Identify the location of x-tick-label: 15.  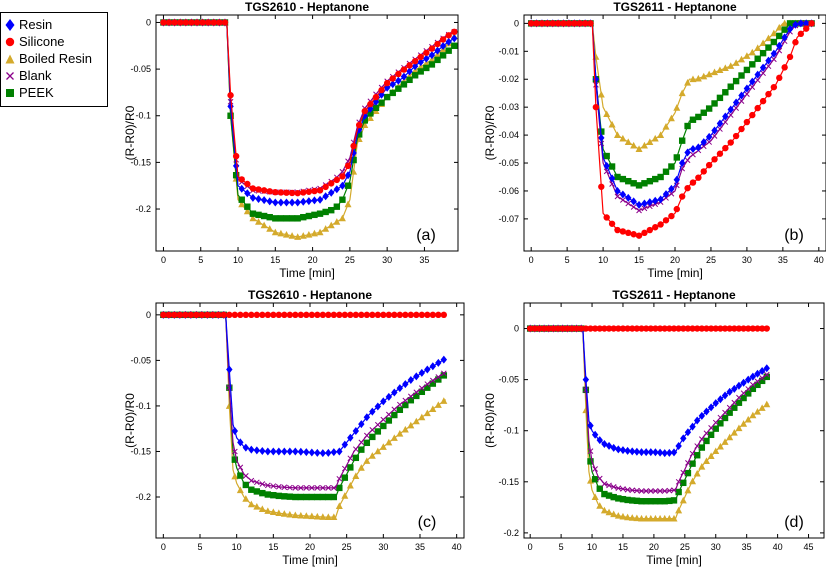
(639, 260).